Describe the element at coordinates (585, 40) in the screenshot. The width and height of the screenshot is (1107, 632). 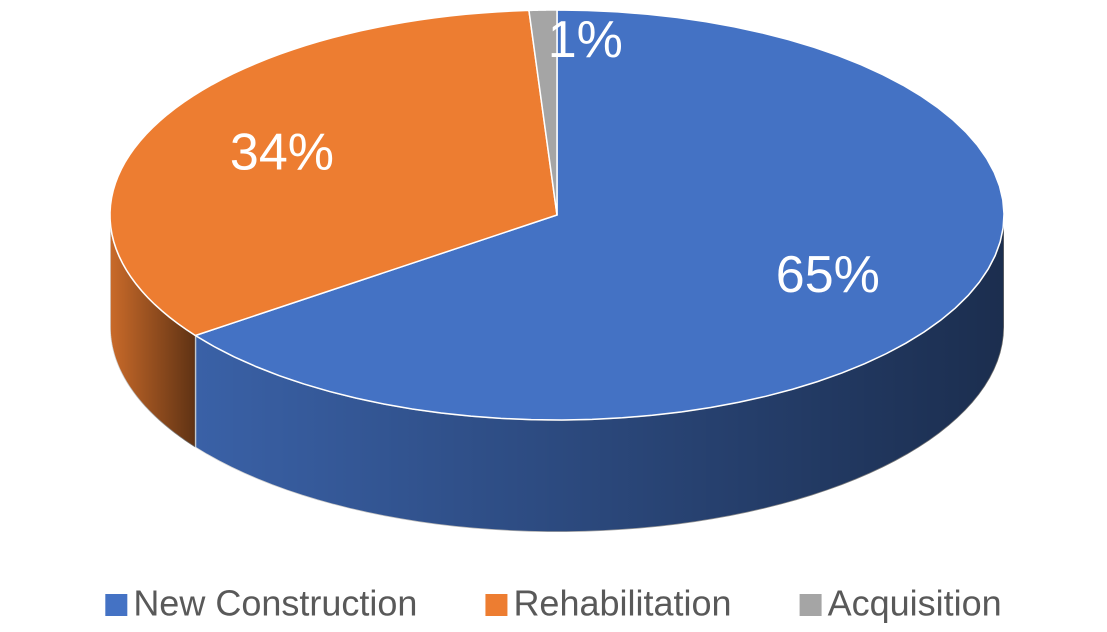
I see `data-label: 1%` at that location.